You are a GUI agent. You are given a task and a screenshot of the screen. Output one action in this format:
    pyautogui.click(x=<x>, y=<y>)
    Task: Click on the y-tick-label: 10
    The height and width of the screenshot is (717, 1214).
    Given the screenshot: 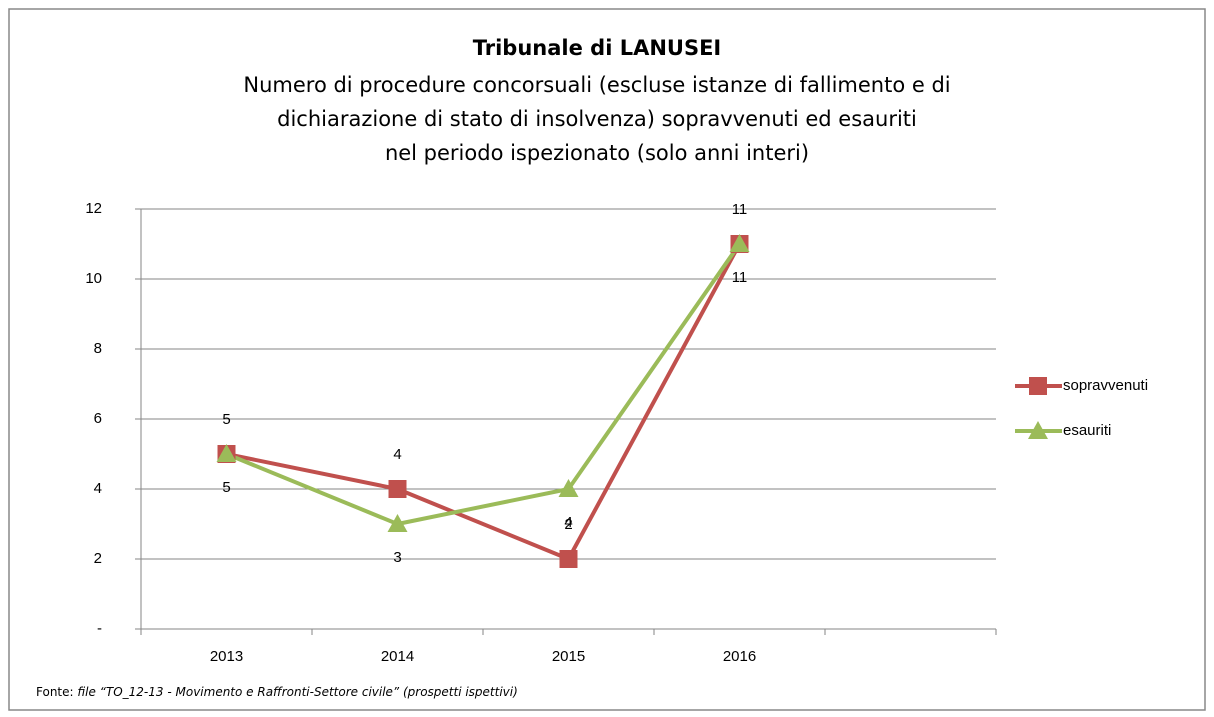 What is the action you would take?
    pyautogui.click(x=93, y=278)
    